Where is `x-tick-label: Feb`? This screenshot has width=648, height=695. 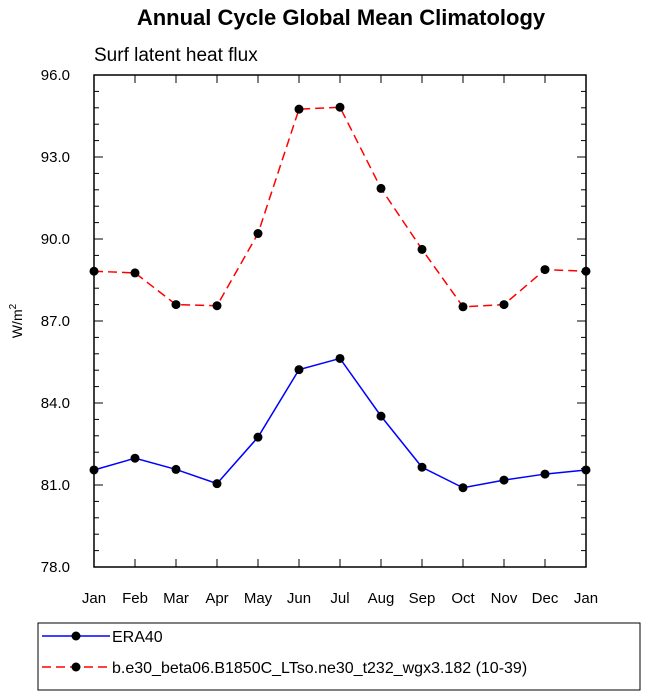
x-tick-label: Feb is located at coordinates (135, 598).